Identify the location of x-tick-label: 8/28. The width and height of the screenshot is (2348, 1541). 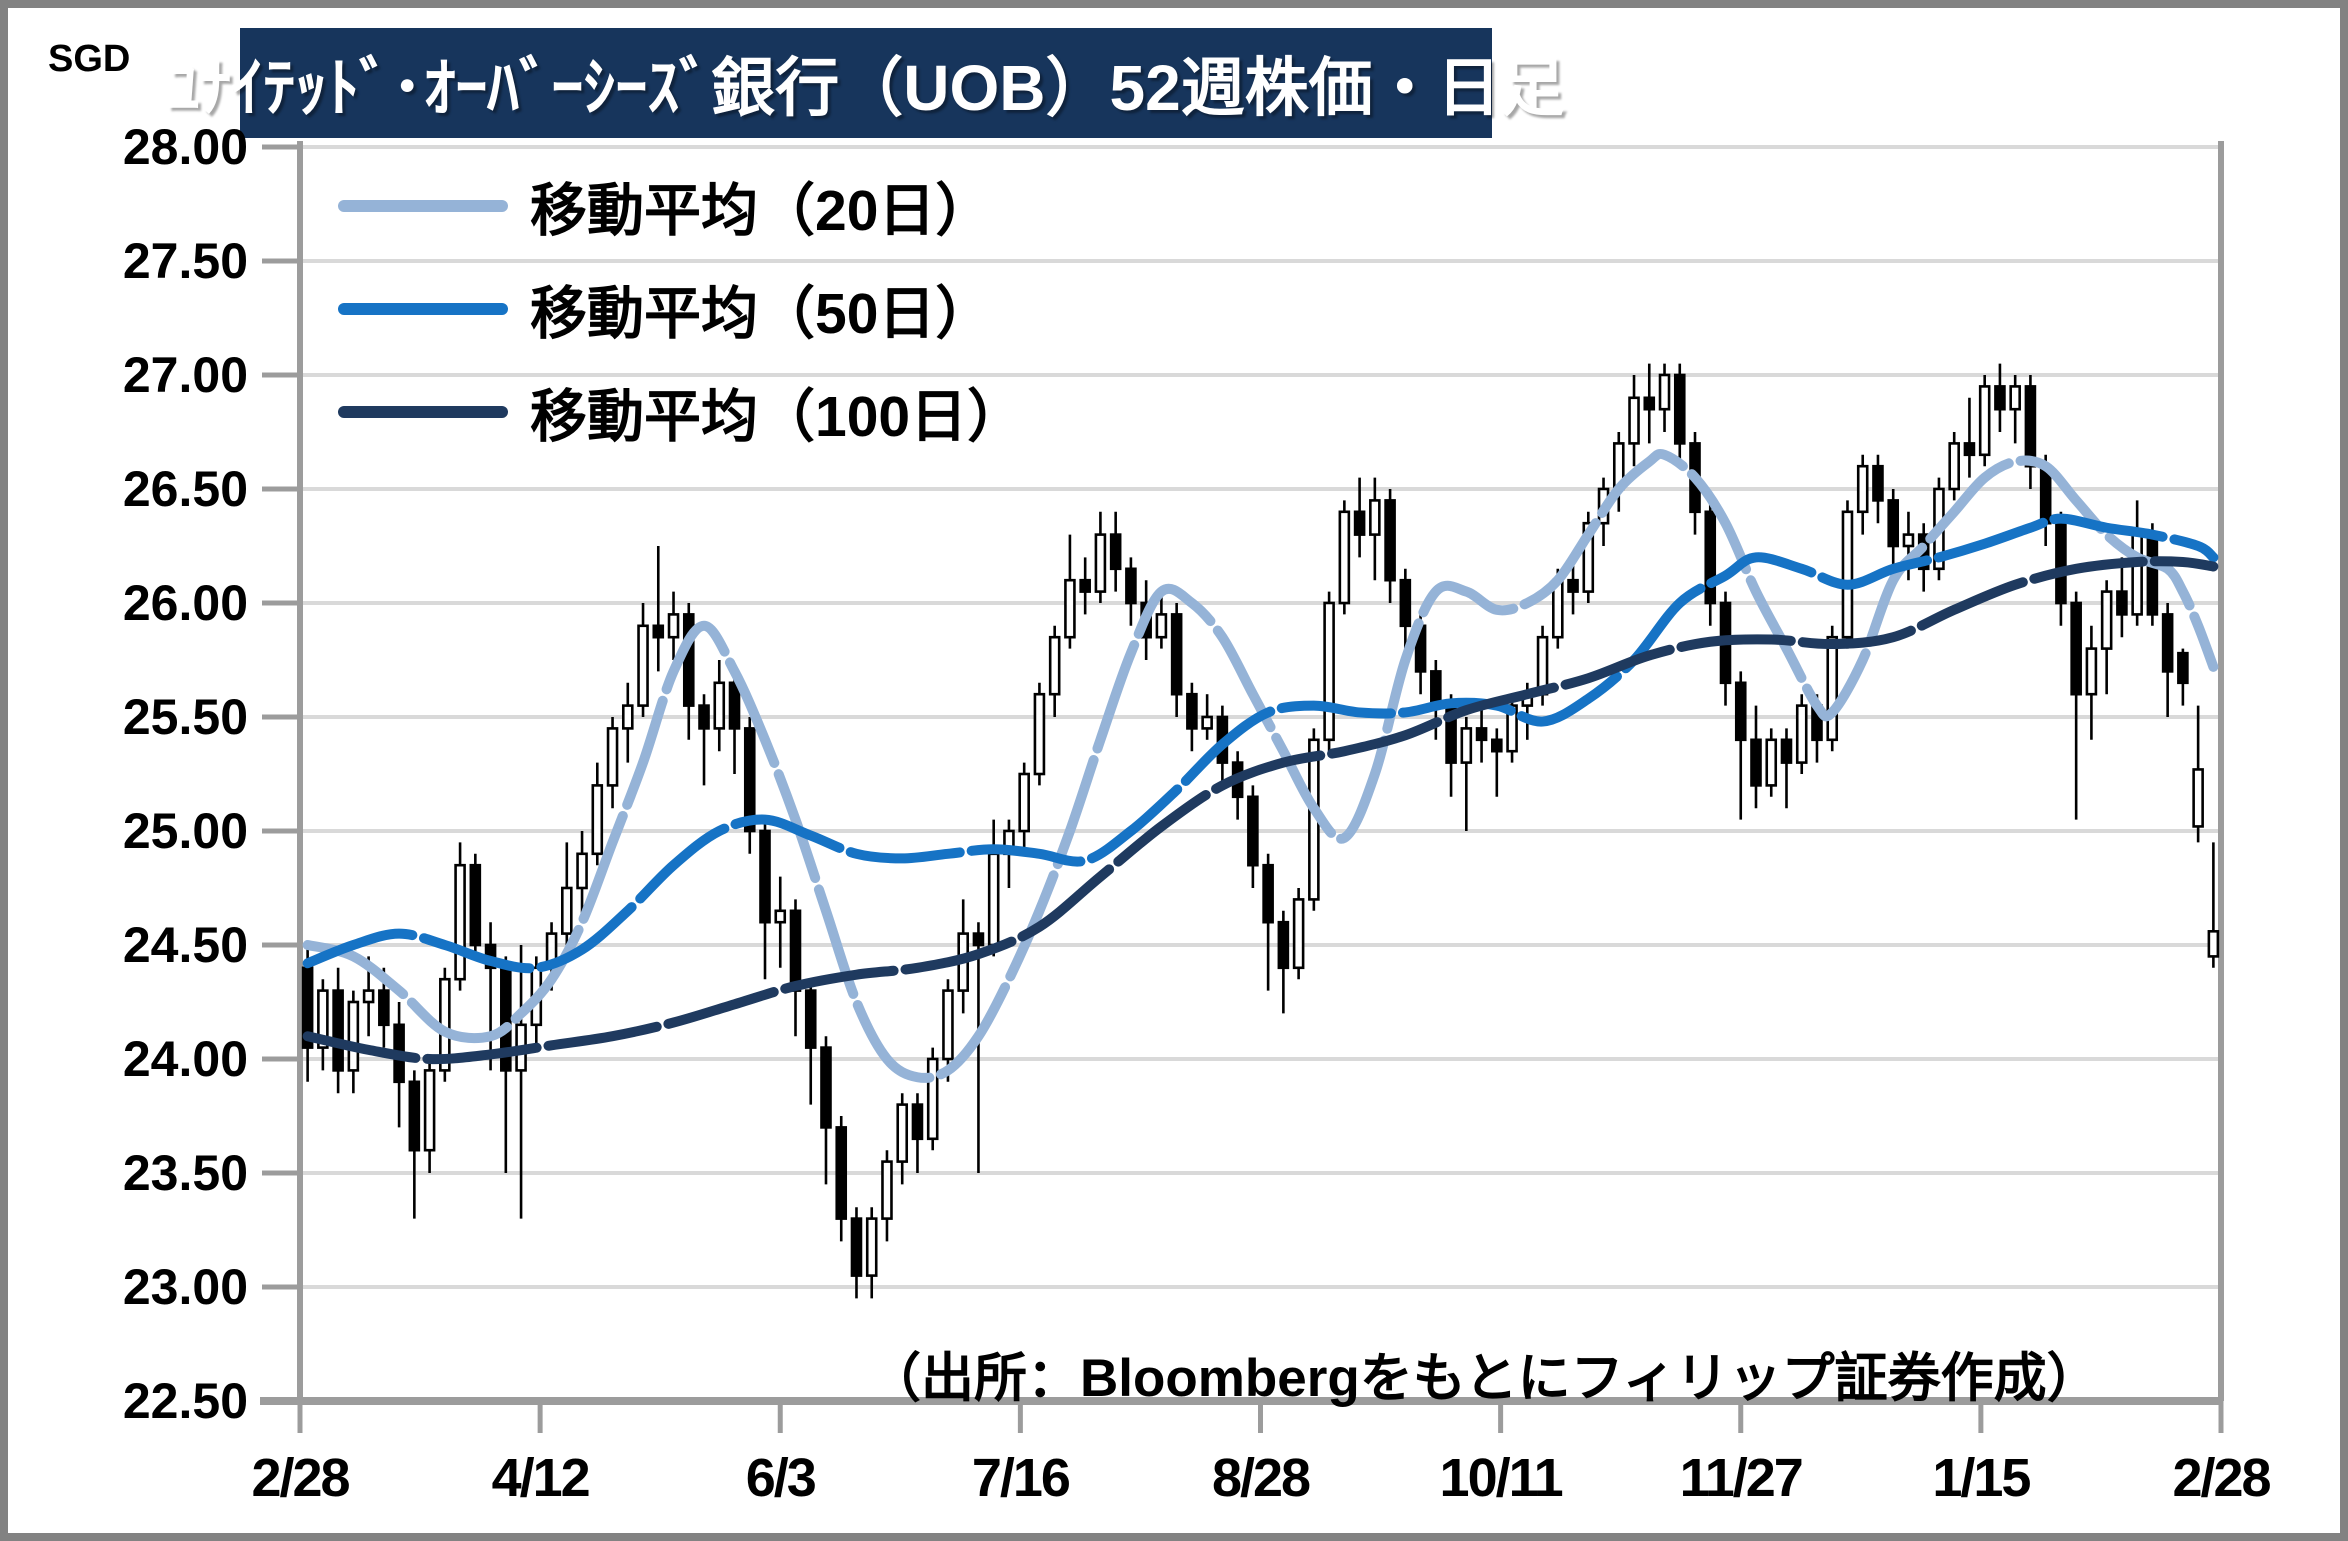
(1261, 1478).